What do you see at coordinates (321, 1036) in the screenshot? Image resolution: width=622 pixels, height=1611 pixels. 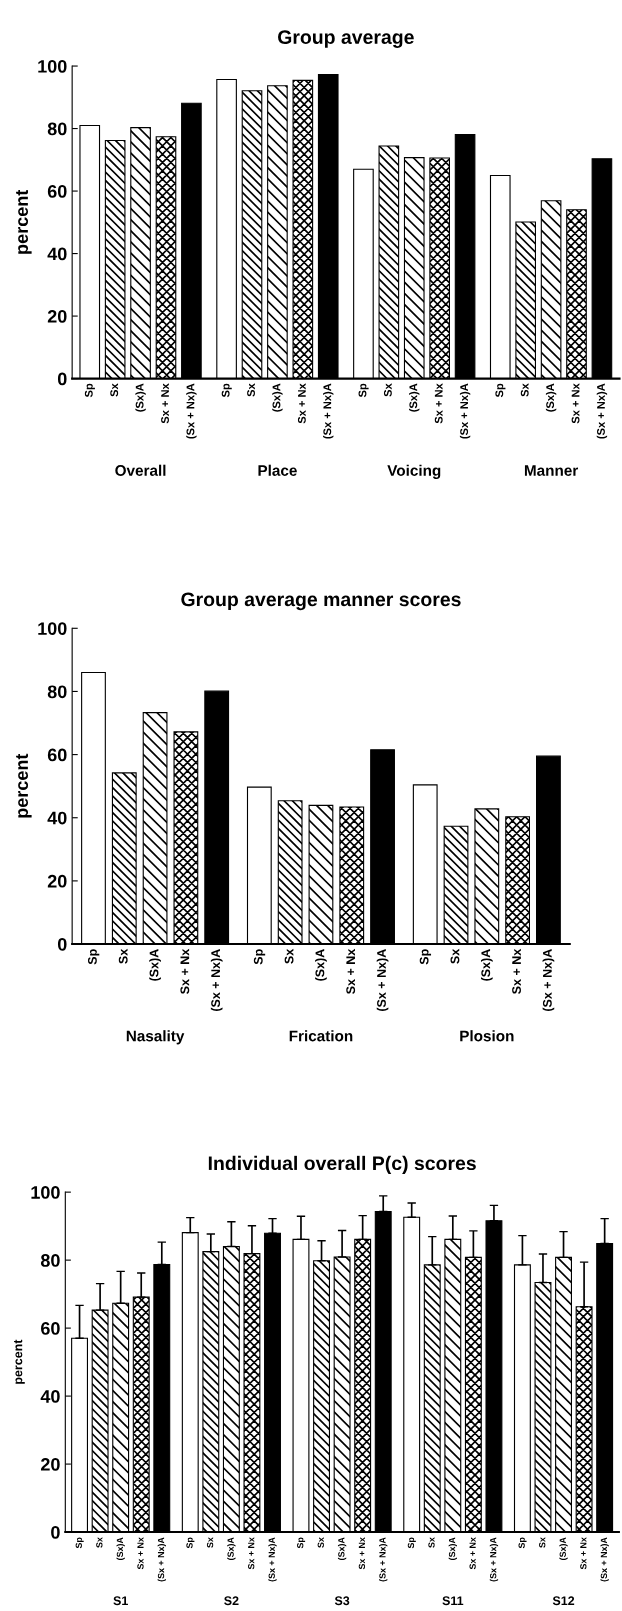 I see `x-tick-label: Frication` at bounding box center [321, 1036].